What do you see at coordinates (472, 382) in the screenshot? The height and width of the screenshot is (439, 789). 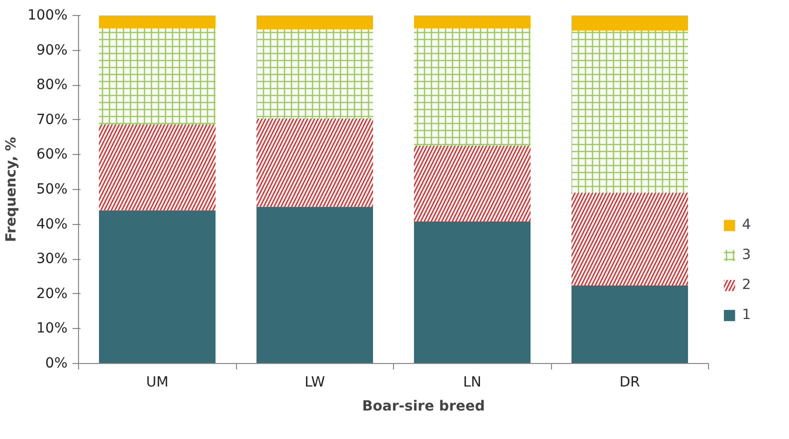 I see `x-tick-label: LN` at bounding box center [472, 382].